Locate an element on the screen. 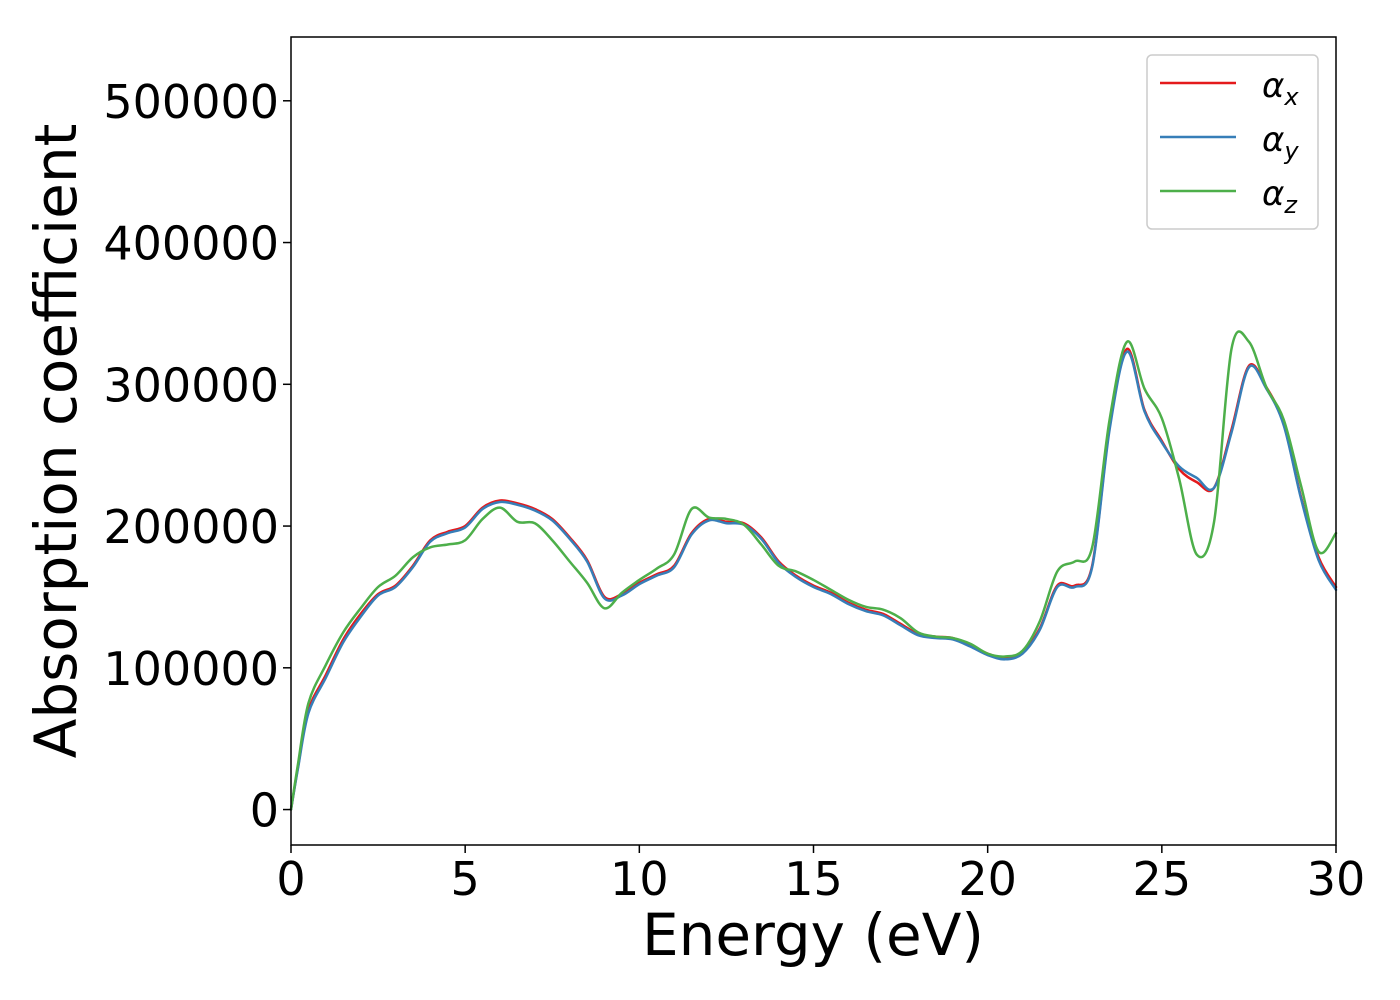 Image resolution: width=1400 pixels, height=1000 pixels. legend-frame is located at coordinates (1232, 142).